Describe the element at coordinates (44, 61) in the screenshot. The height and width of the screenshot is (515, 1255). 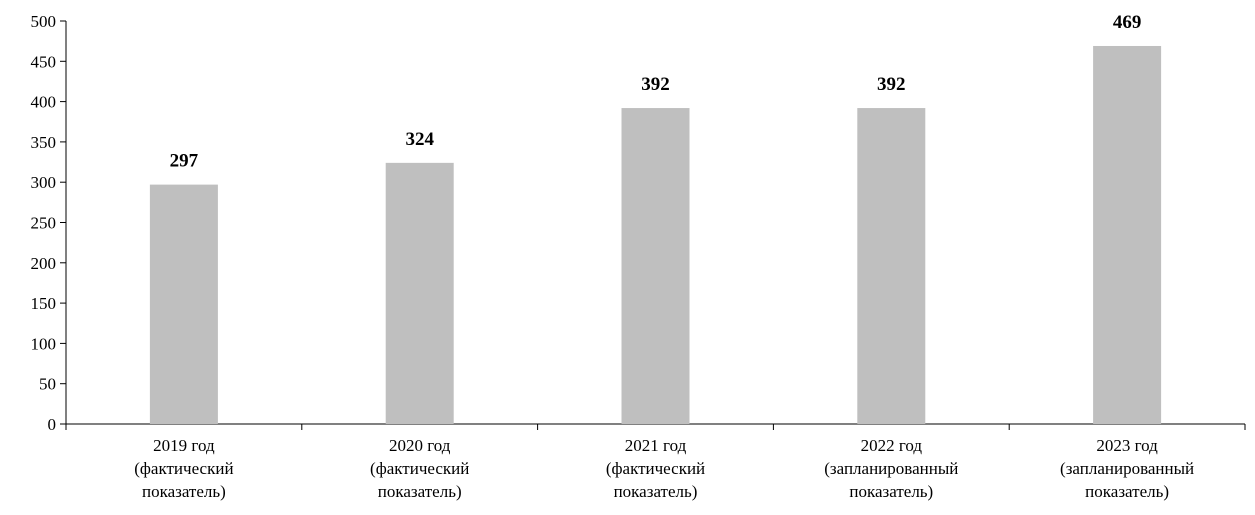
I see `y-tick-label: 450` at that location.